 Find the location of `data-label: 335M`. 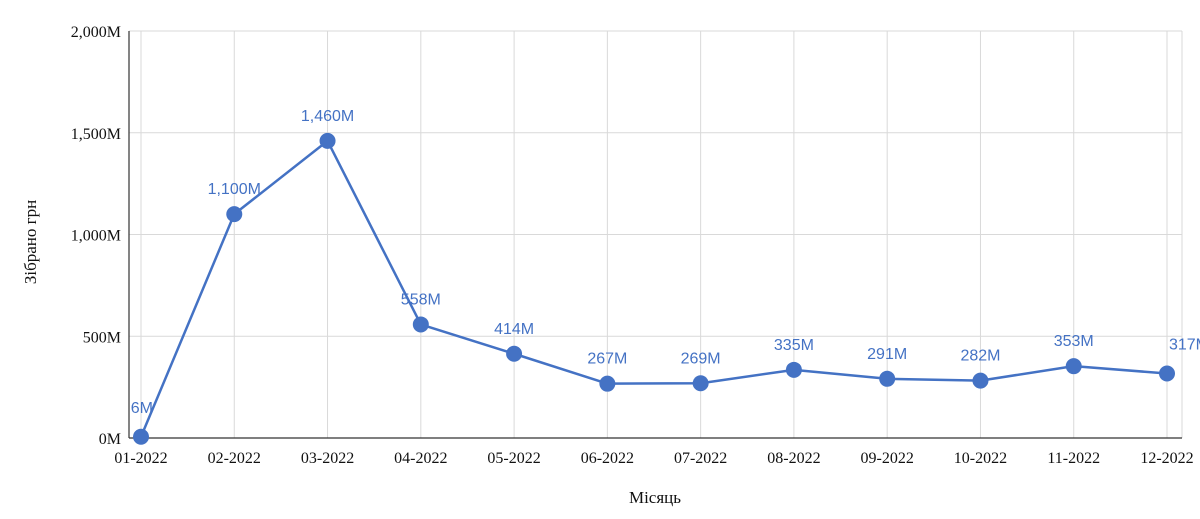

data-label: 335M is located at coordinates (794, 345).